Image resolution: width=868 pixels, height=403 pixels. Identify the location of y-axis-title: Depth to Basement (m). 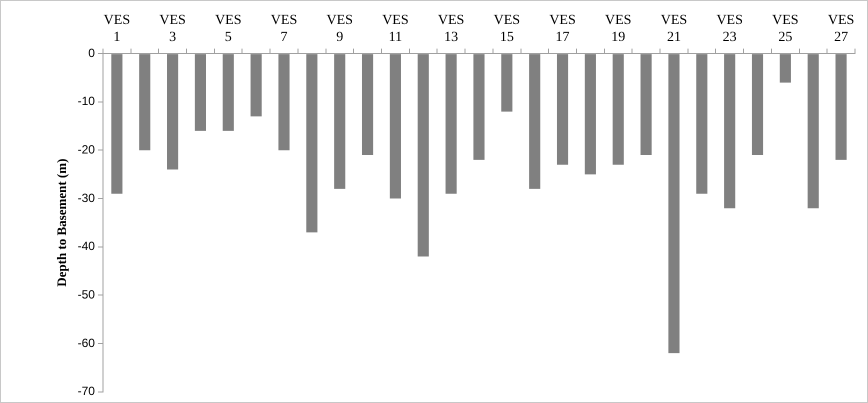
(62, 222).